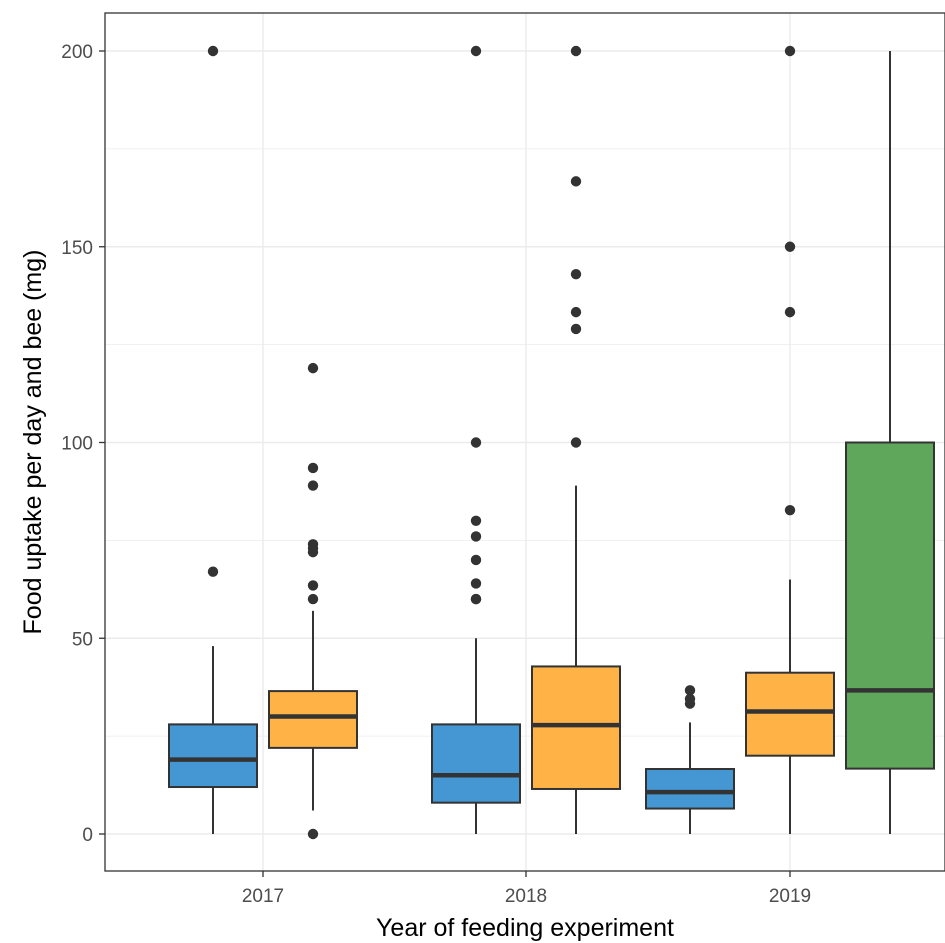 The width and height of the screenshot is (945, 943). What do you see at coordinates (77, 248) in the screenshot?
I see `y-tick-label: 150` at bounding box center [77, 248].